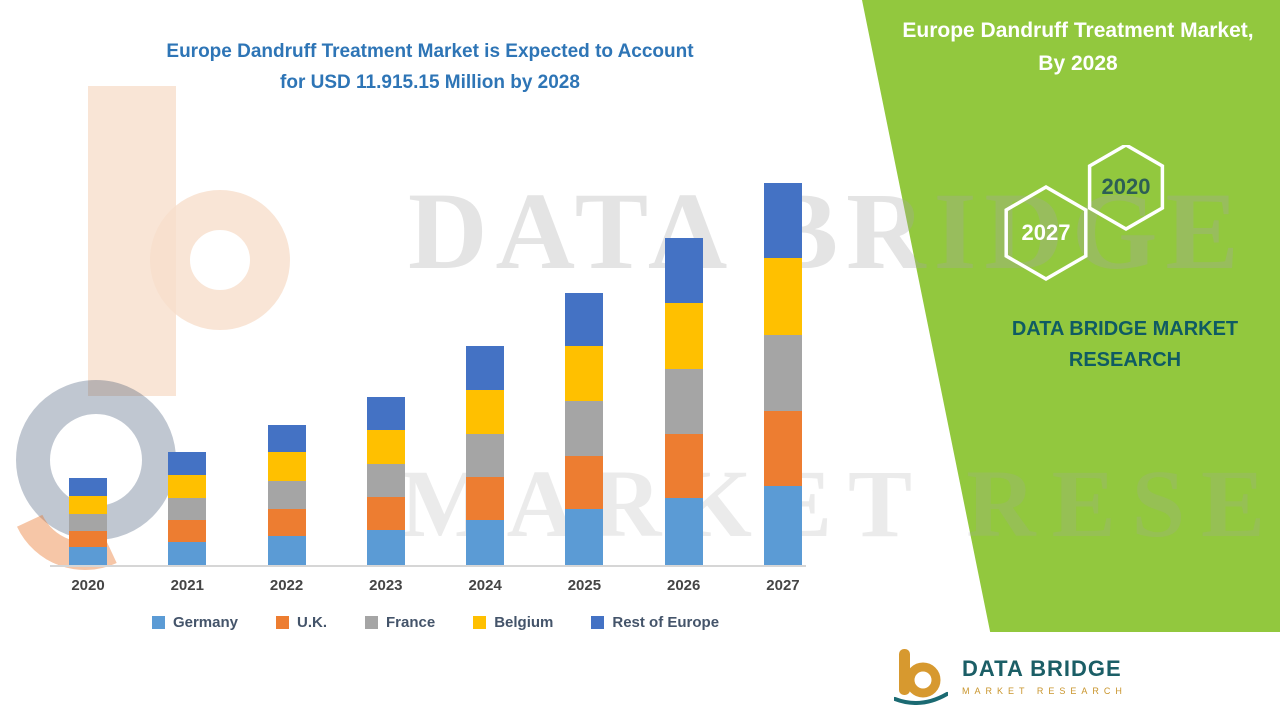  I want to click on x-axis-label: 2022, so click(286, 585).